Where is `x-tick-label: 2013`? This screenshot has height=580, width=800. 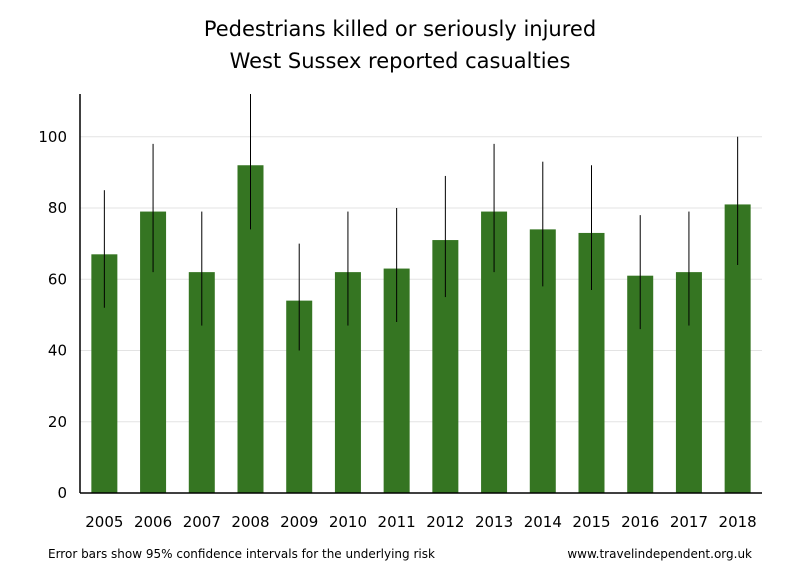
x-tick-label: 2013 is located at coordinates (494, 522).